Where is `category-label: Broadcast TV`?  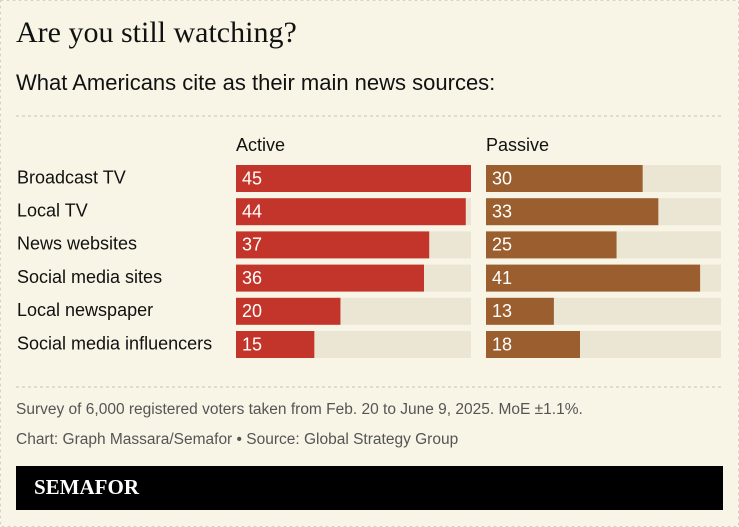 category-label: Broadcast TV is located at coordinates (71, 177).